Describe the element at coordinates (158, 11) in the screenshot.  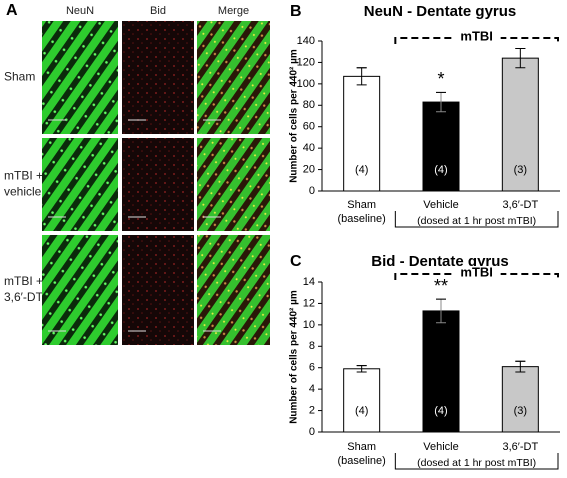
I see `column-header: Bid` at that location.